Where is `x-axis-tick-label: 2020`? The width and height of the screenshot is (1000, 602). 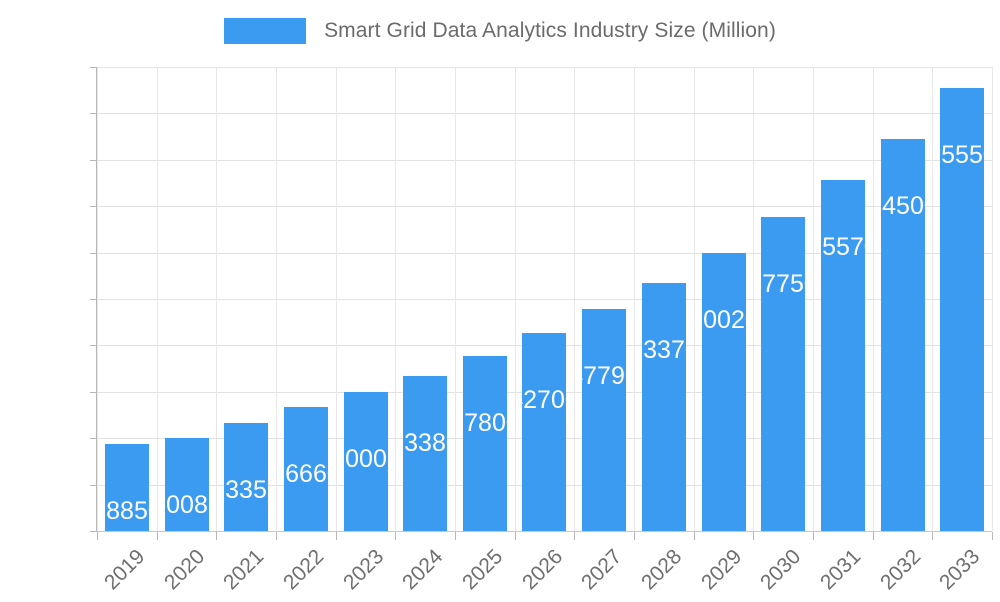
x-axis-tick-label: 2020 is located at coordinates (184, 570).